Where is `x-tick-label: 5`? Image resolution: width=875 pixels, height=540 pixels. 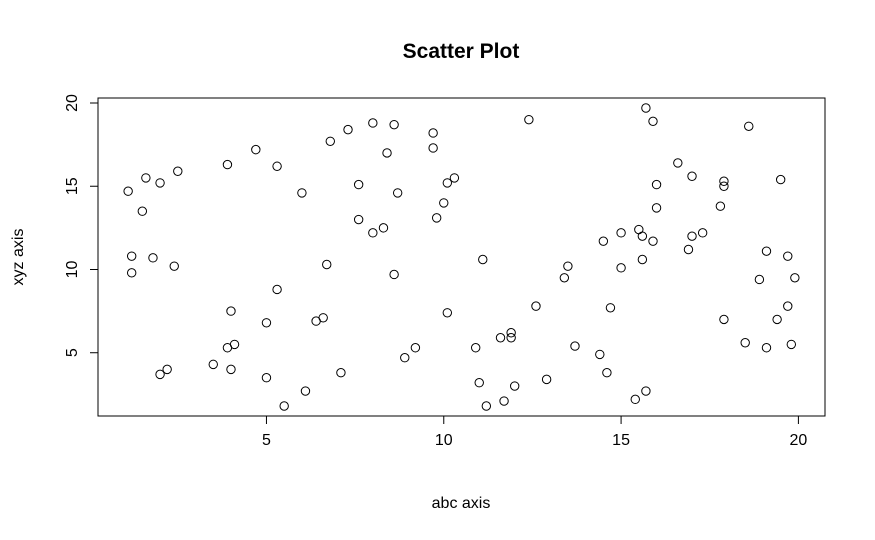
x-tick-label: 5 is located at coordinates (266, 440).